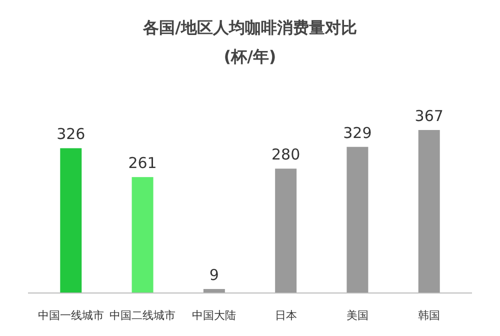 The height and width of the screenshot is (336, 500). What do you see at coordinates (285, 315) in the screenshot?
I see `x-tick-label: 日本` at bounding box center [285, 315].